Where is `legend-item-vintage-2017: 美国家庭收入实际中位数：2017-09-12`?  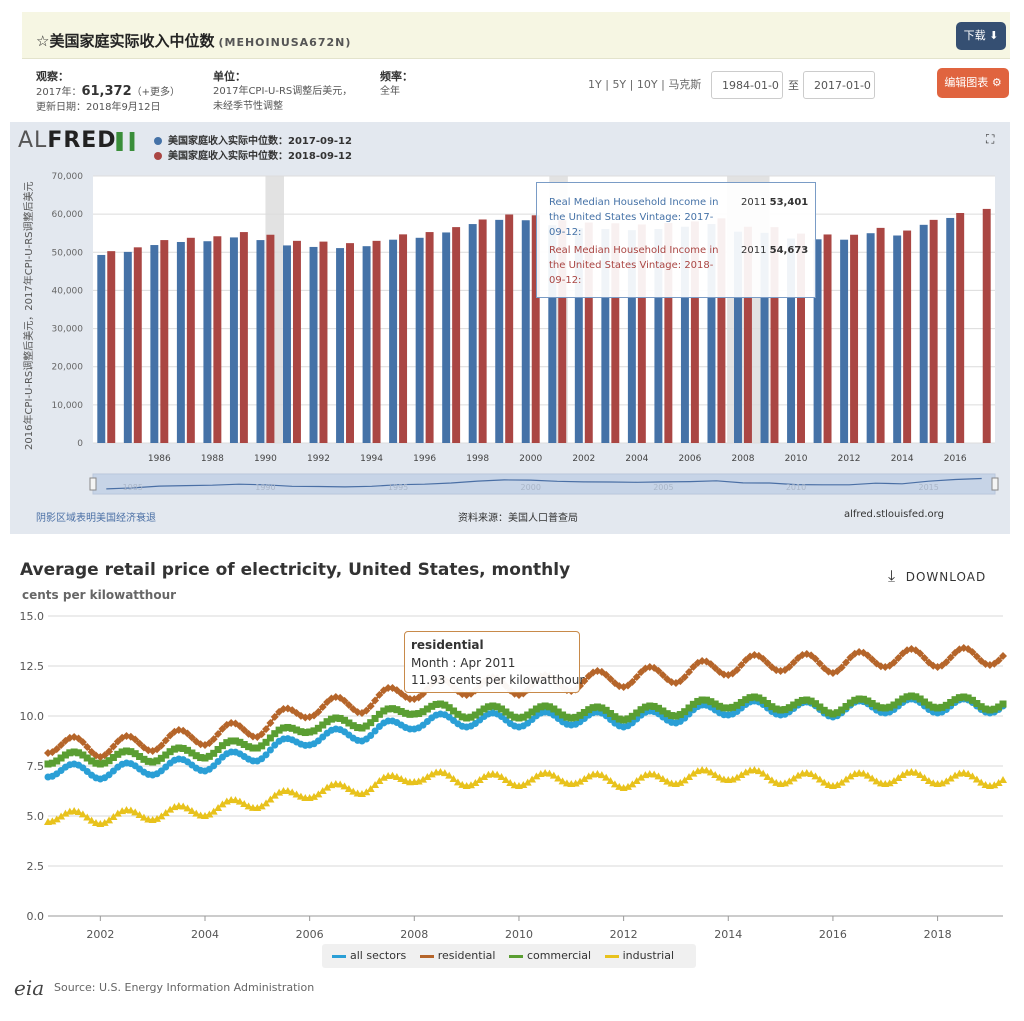
legend-item-vintage-2017: 美国家庭收入实际中位数：2017-09-12 is located at coordinates (253, 139).